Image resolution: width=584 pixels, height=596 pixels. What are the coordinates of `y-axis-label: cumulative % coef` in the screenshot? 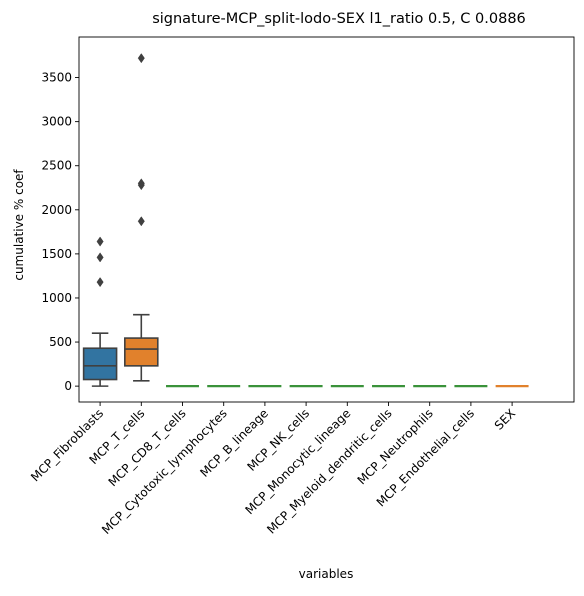 It's located at (19, 225).